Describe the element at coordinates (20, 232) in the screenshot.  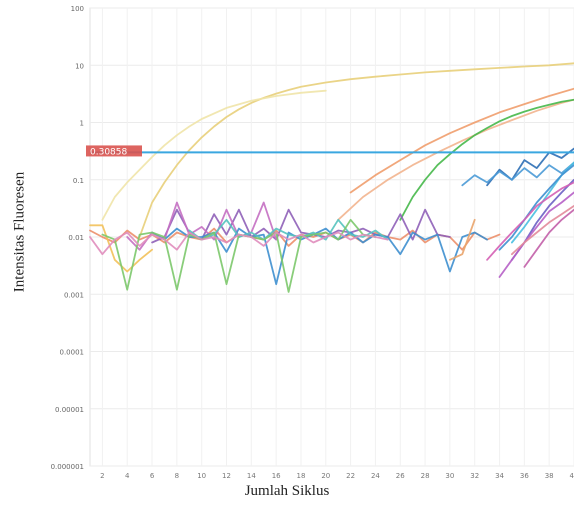
I see `y-axis-title: Intensitas Fluoresen` at that location.